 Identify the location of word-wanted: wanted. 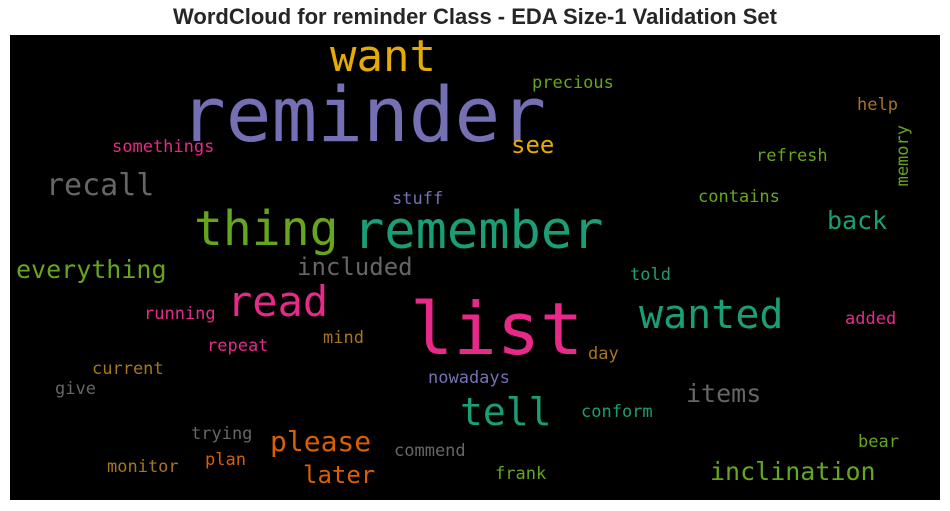
(711, 315).